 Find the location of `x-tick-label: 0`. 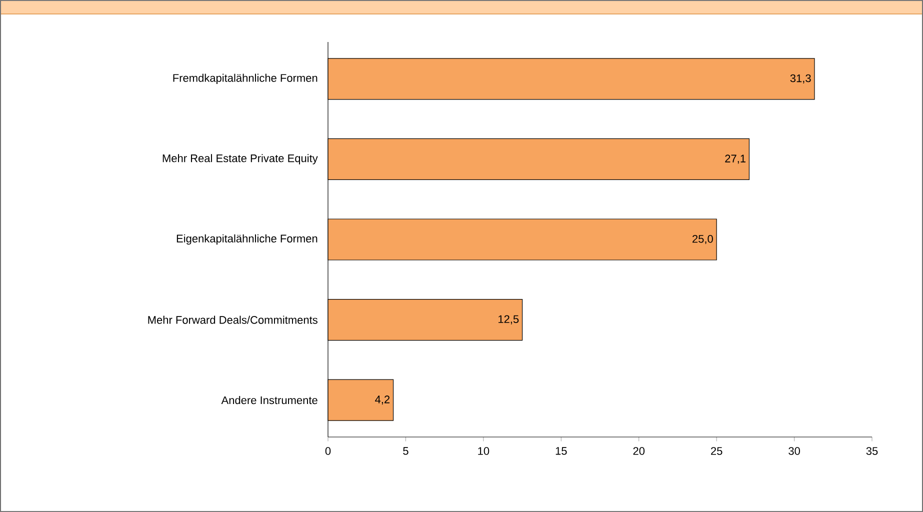

x-tick-label: 0 is located at coordinates (328, 451).